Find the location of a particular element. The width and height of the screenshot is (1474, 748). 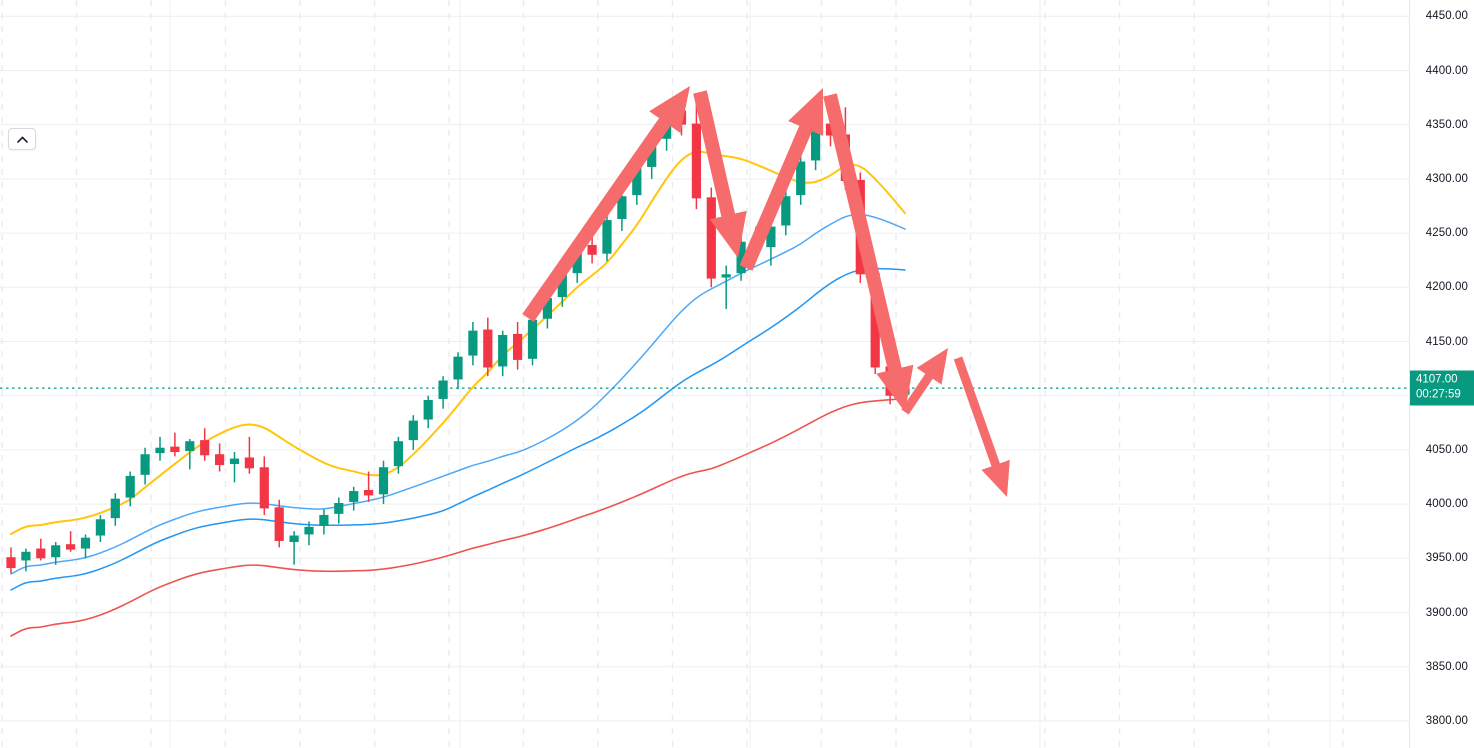

projection-arrow-up is located at coordinates (924, 381).